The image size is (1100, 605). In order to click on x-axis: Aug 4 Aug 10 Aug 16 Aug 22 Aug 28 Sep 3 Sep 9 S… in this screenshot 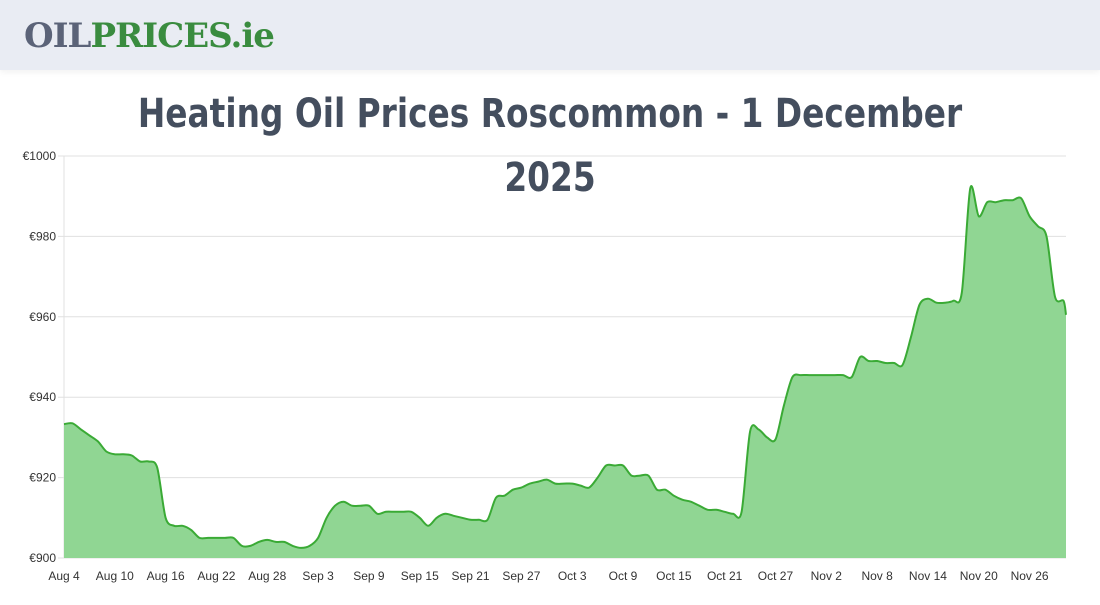, I will do `click(548, 576)`.